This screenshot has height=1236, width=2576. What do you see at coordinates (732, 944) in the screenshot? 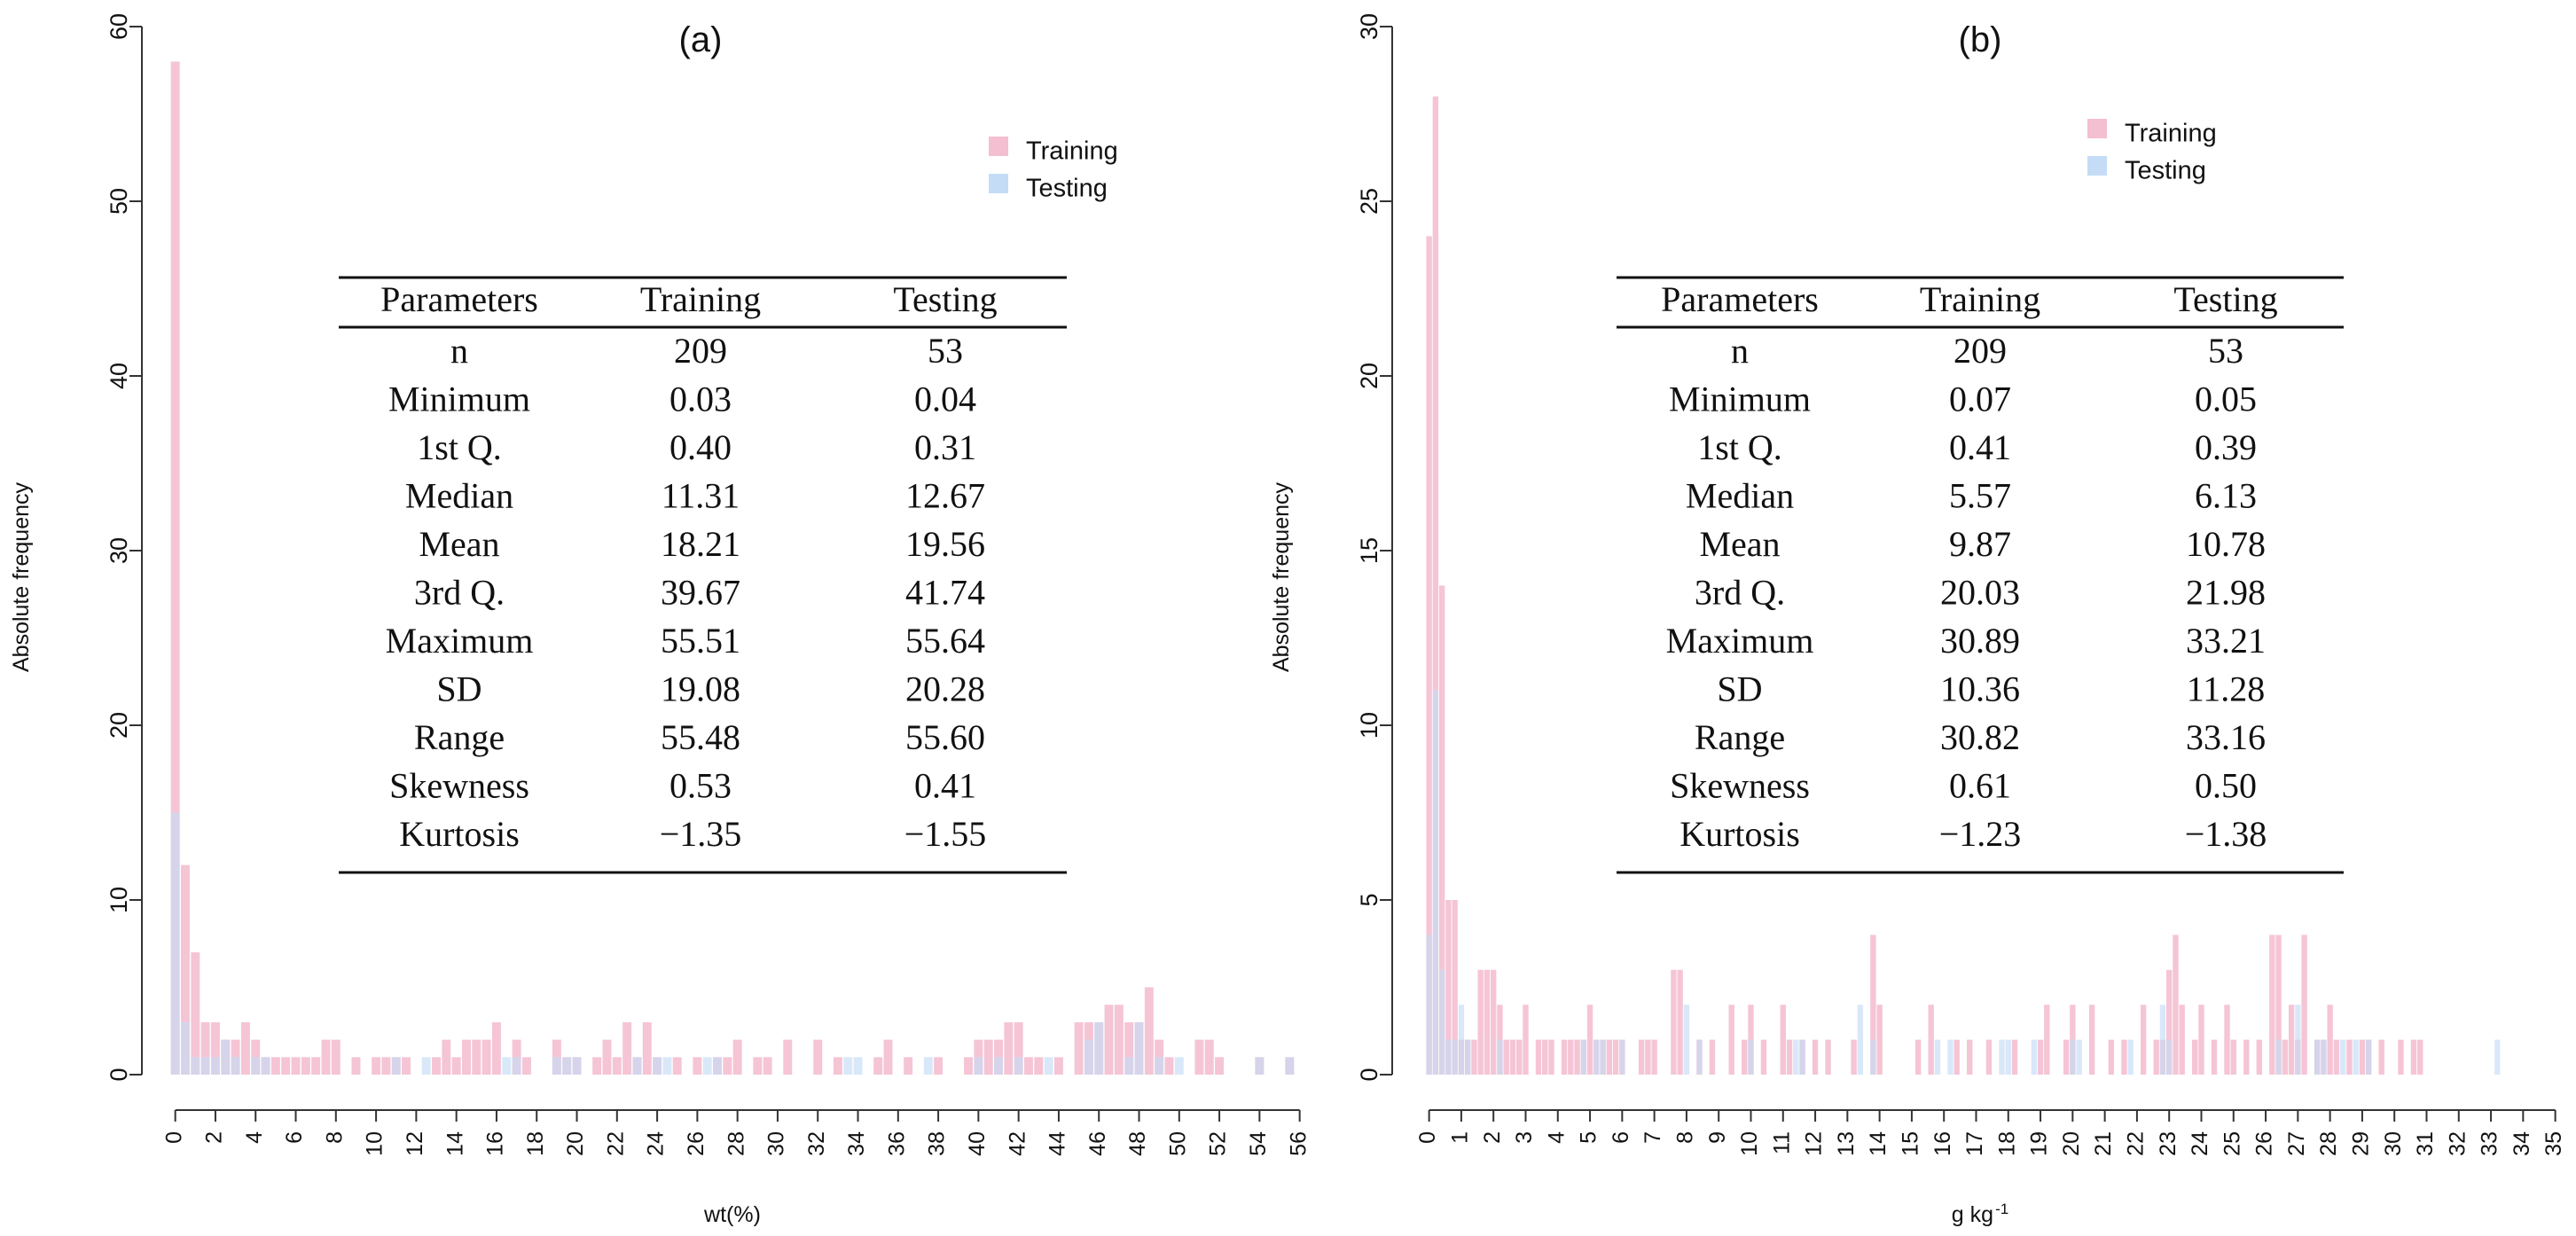
I see `series-testing` at bounding box center [732, 944].